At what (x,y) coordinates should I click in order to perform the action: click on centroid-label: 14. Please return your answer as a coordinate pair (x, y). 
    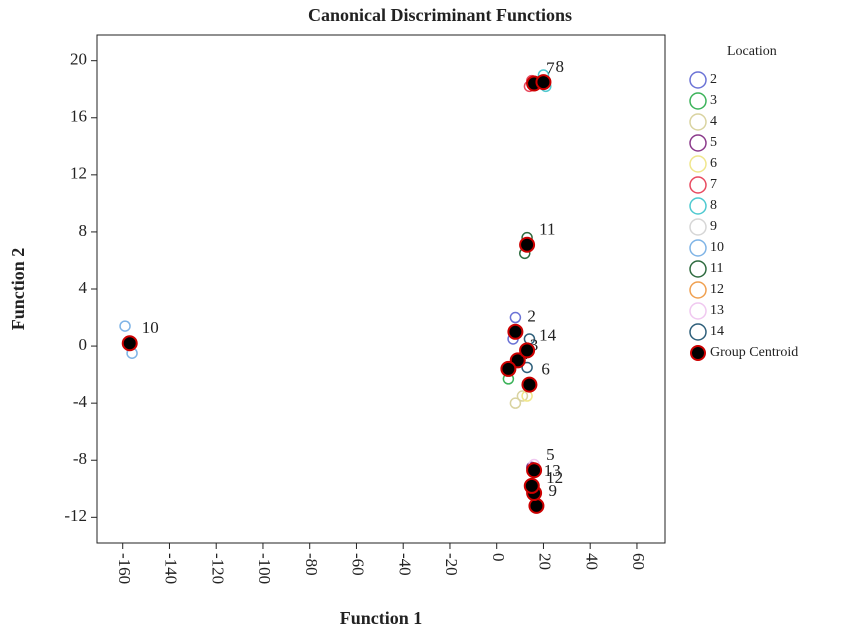
    Looking at the image, I should click on (548, 334).